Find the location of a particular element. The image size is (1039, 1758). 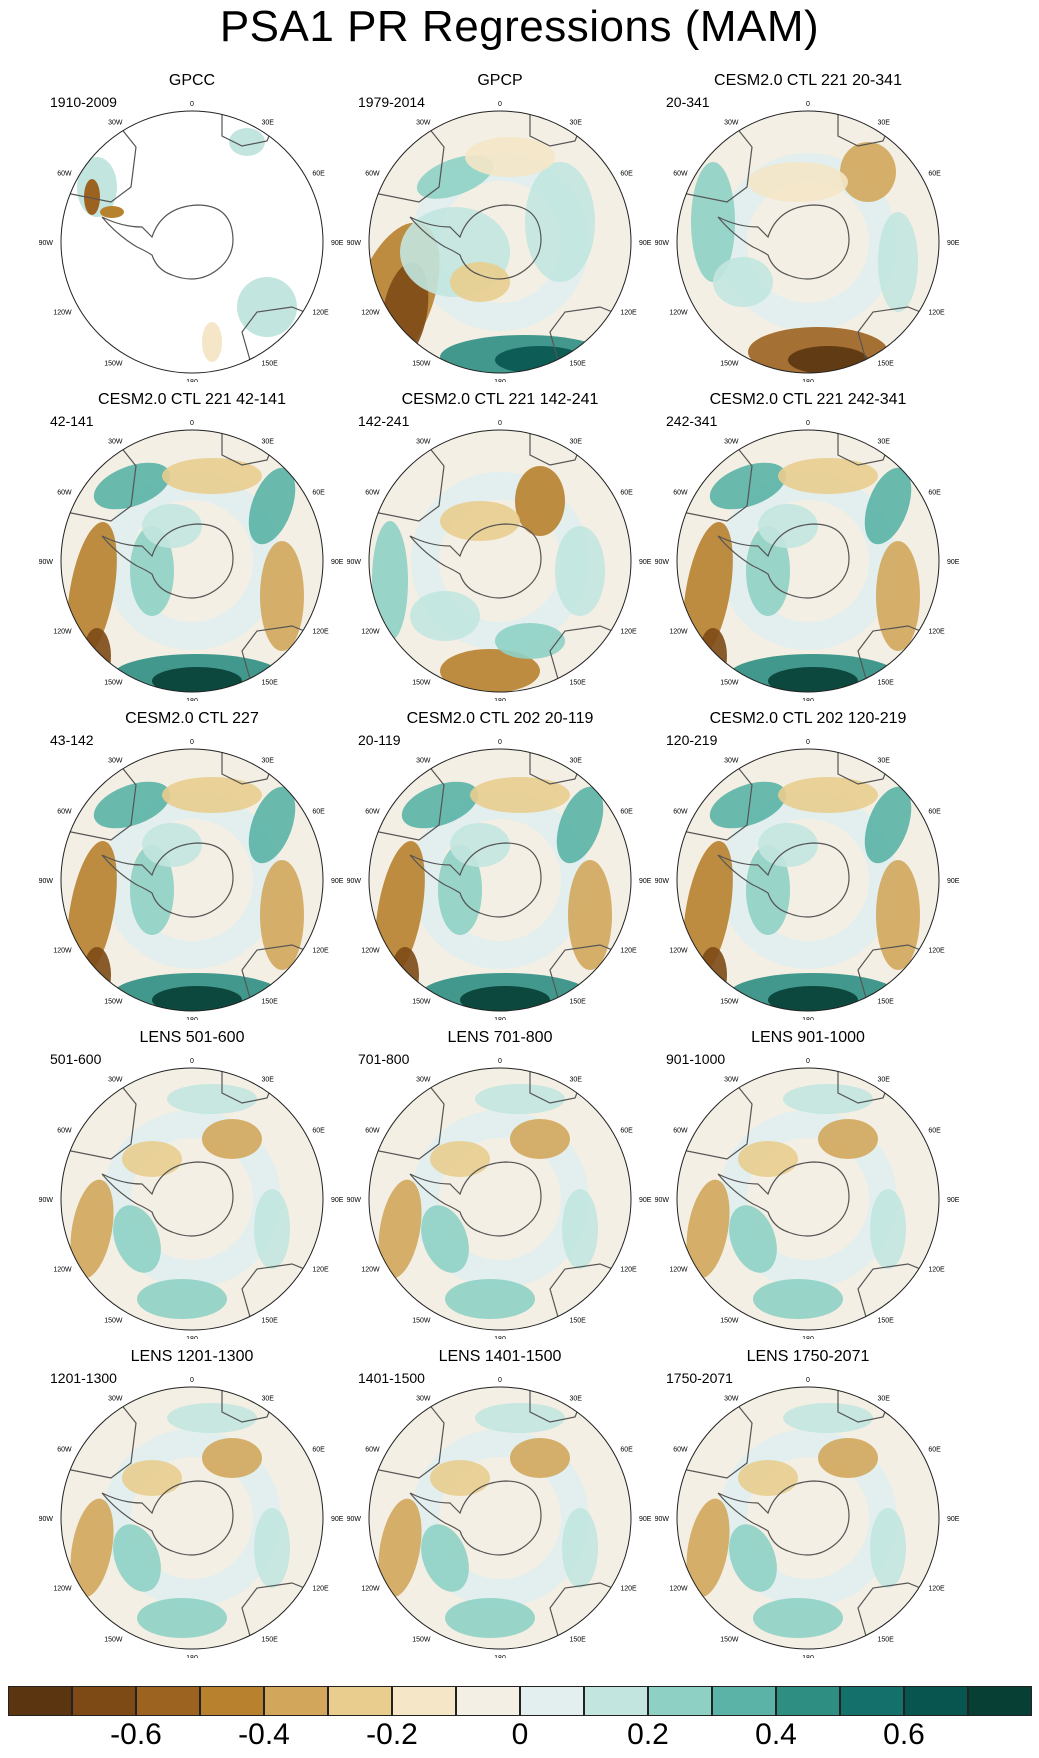

panel-title: LENS 1750-2071 is located at coordinates (808, 1356).